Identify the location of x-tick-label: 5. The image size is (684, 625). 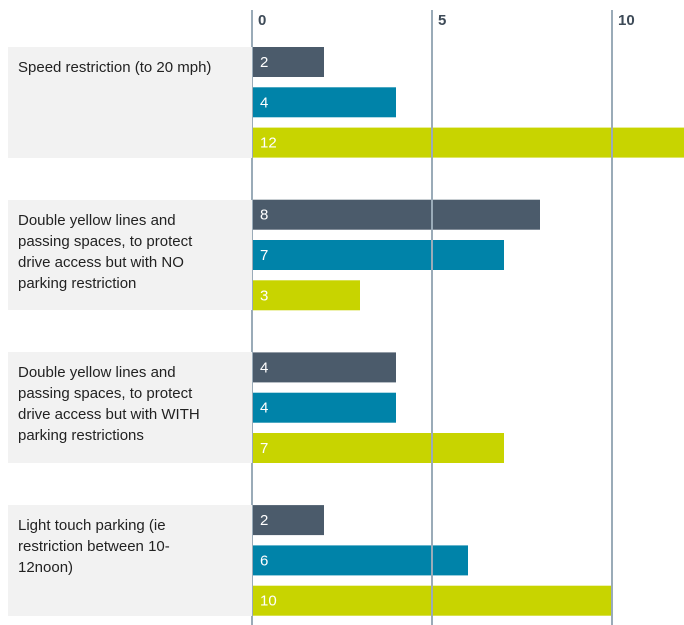
(442, 20).